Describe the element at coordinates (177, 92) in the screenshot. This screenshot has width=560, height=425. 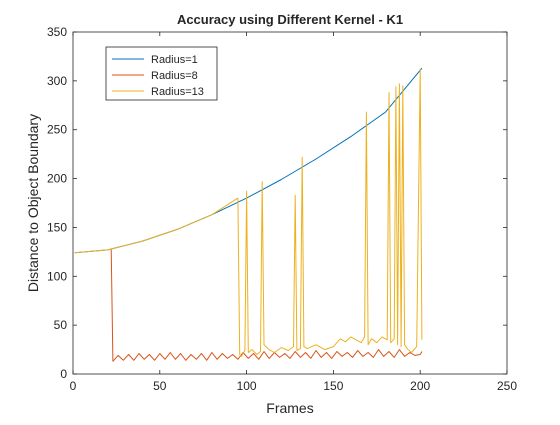
I see `legend-label: Radius=13` at that location.